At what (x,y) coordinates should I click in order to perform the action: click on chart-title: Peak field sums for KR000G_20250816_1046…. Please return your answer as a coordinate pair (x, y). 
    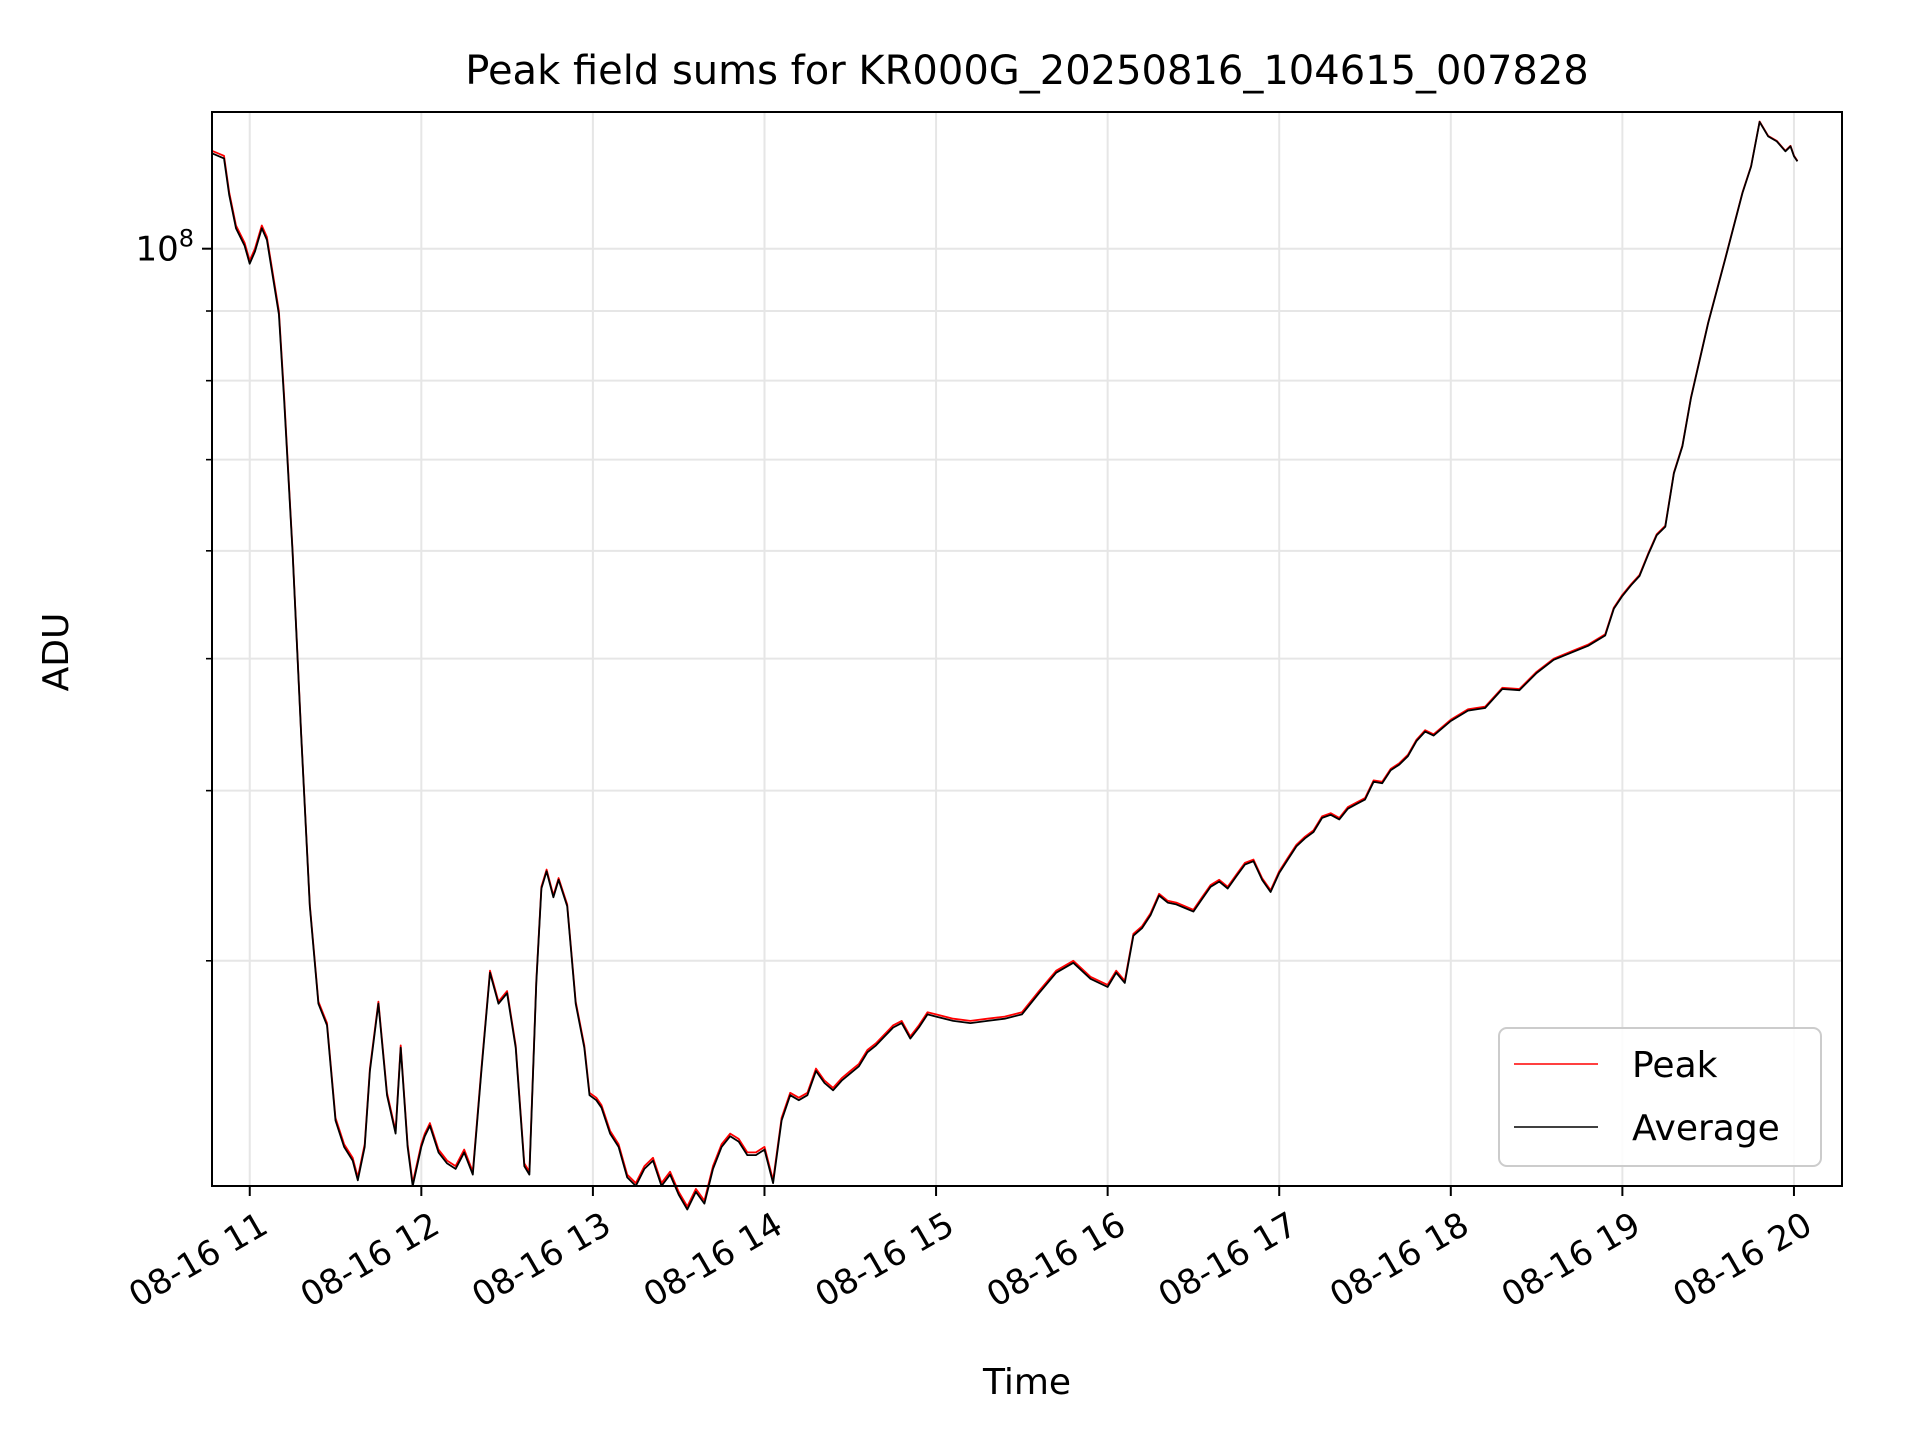
    Looking at the image, I should click on (1027, 71).